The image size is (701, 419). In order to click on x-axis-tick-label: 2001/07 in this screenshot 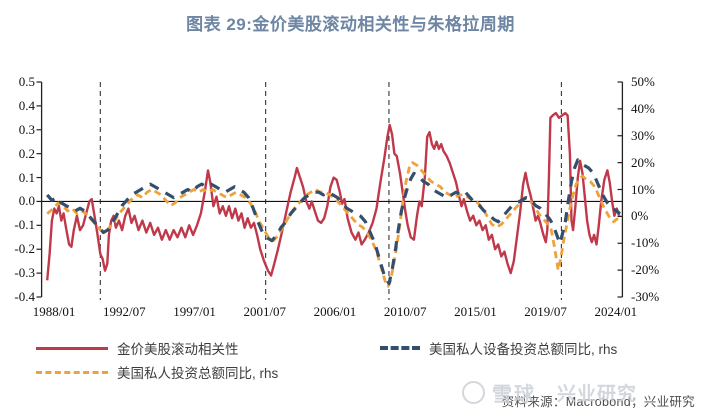, I will do `click(265, 311)`.